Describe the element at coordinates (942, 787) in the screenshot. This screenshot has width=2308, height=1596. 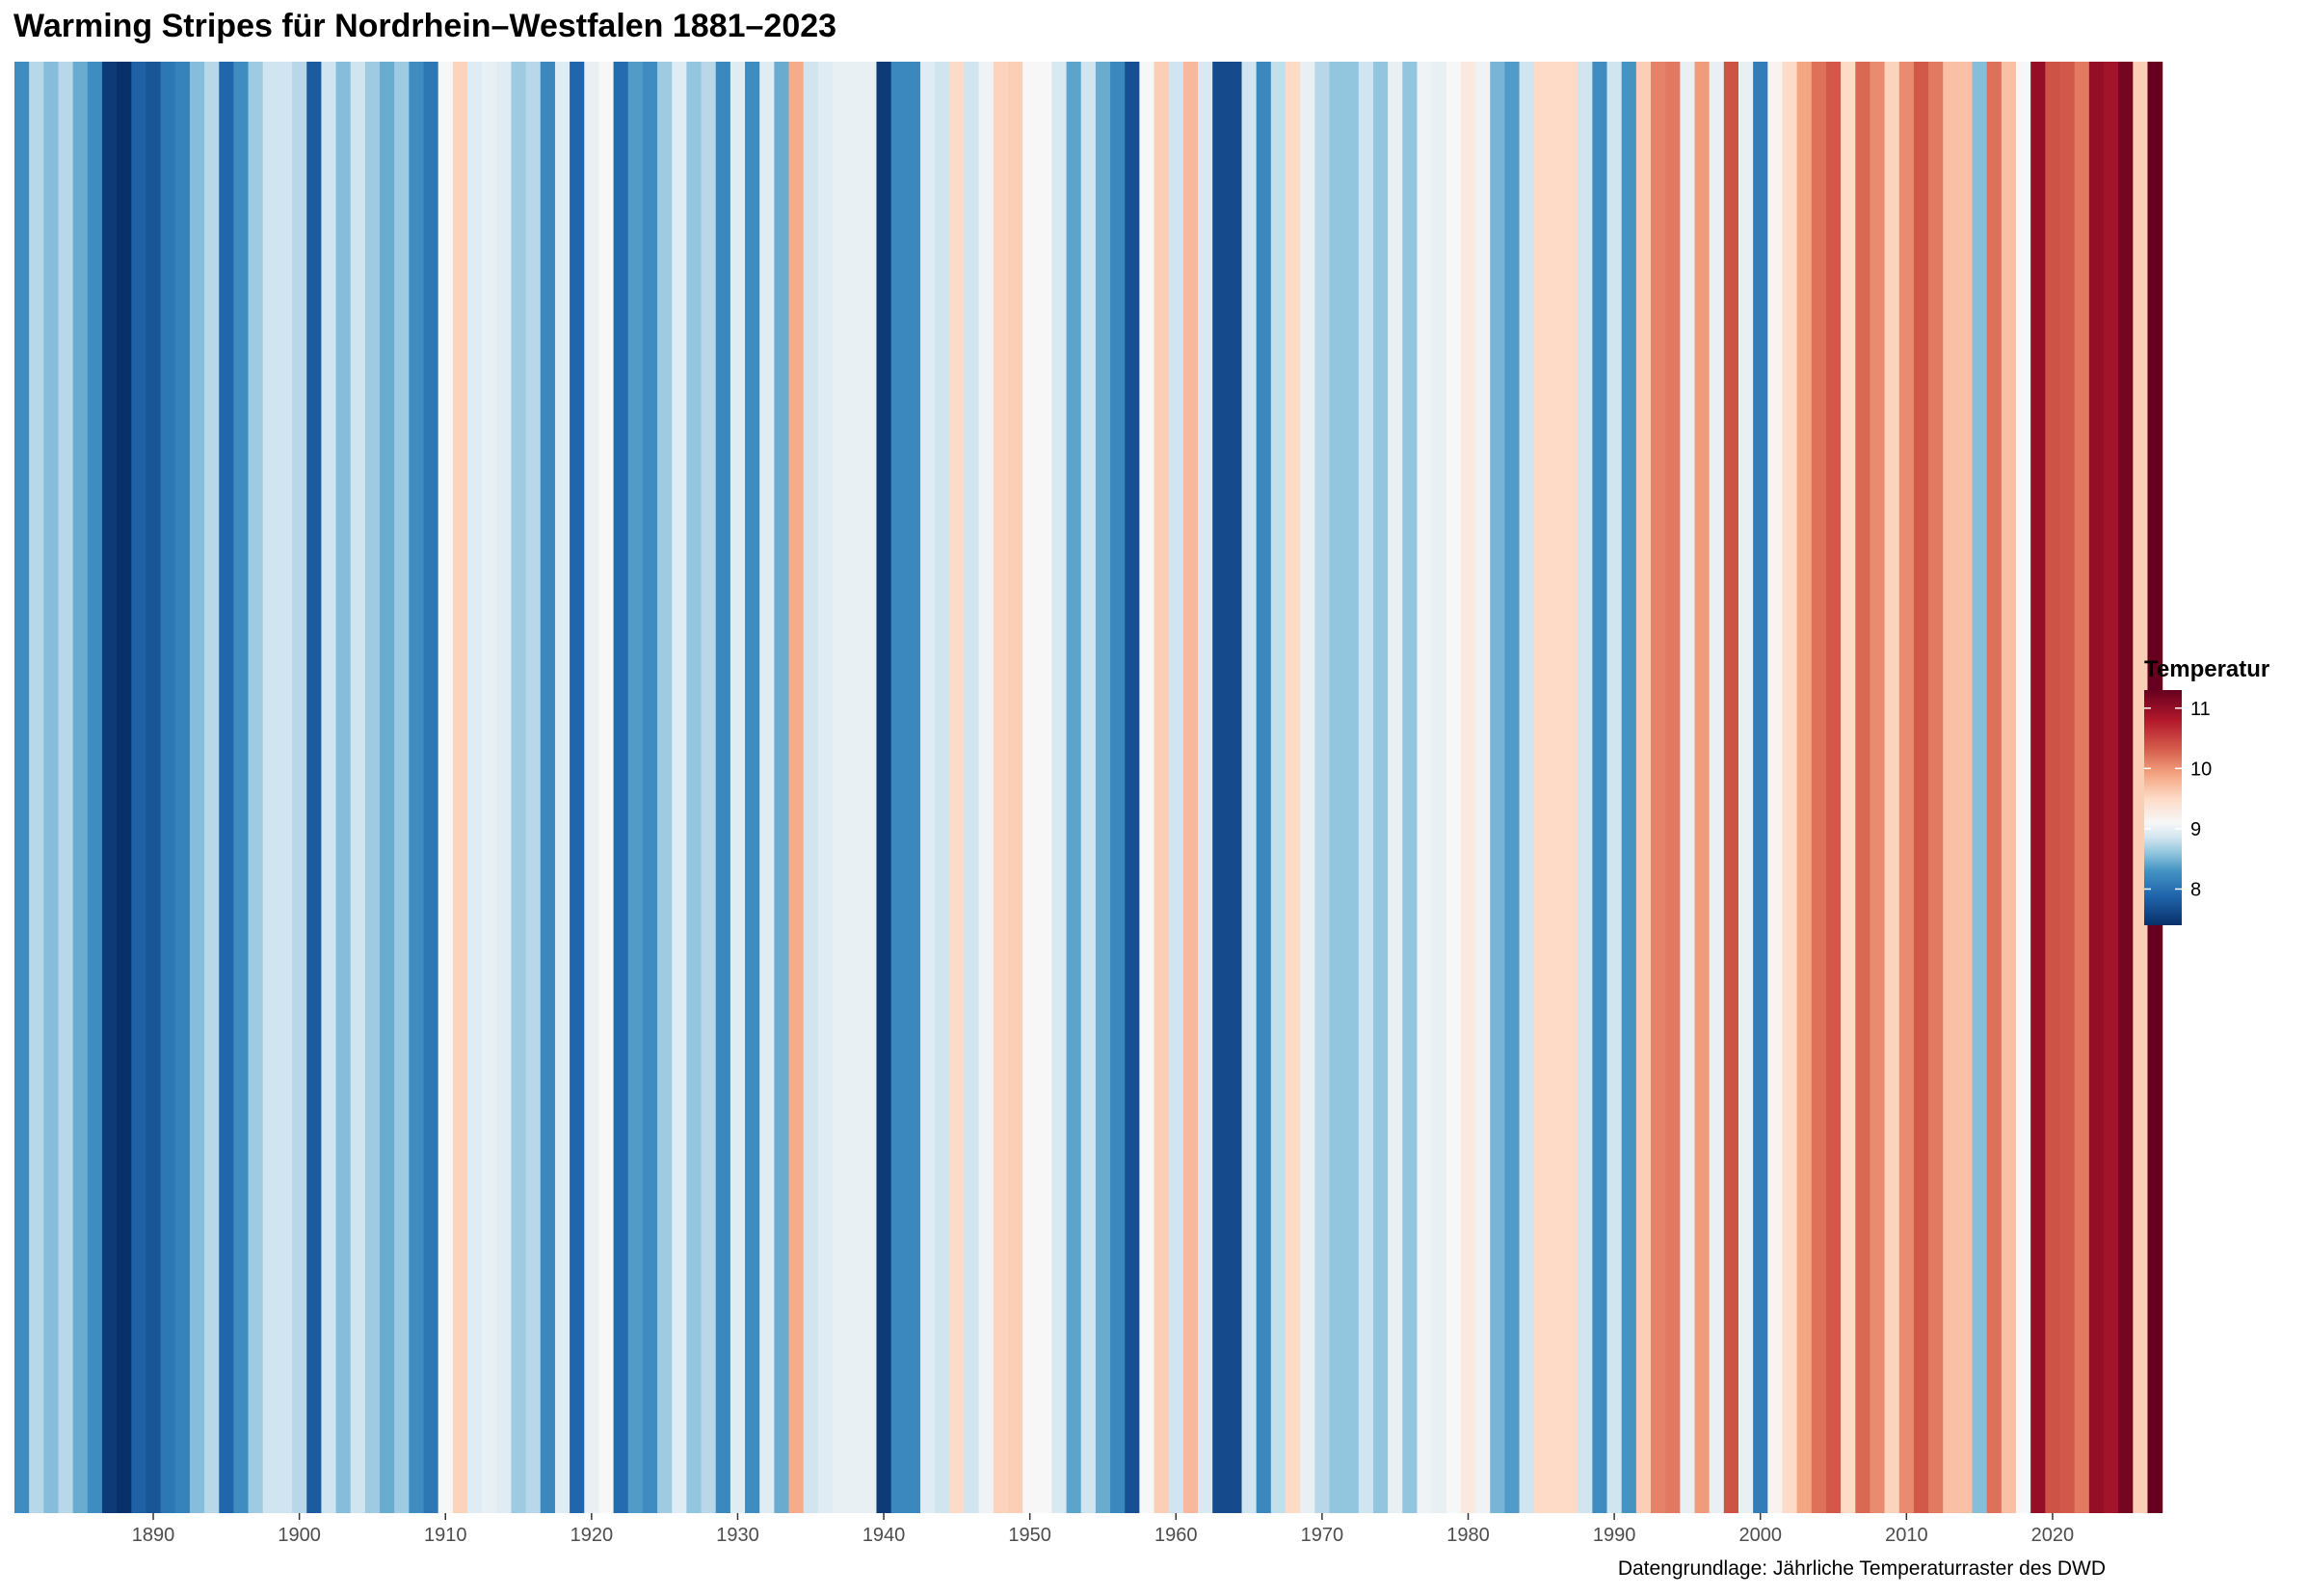
I see `stripe-1944` at that location.